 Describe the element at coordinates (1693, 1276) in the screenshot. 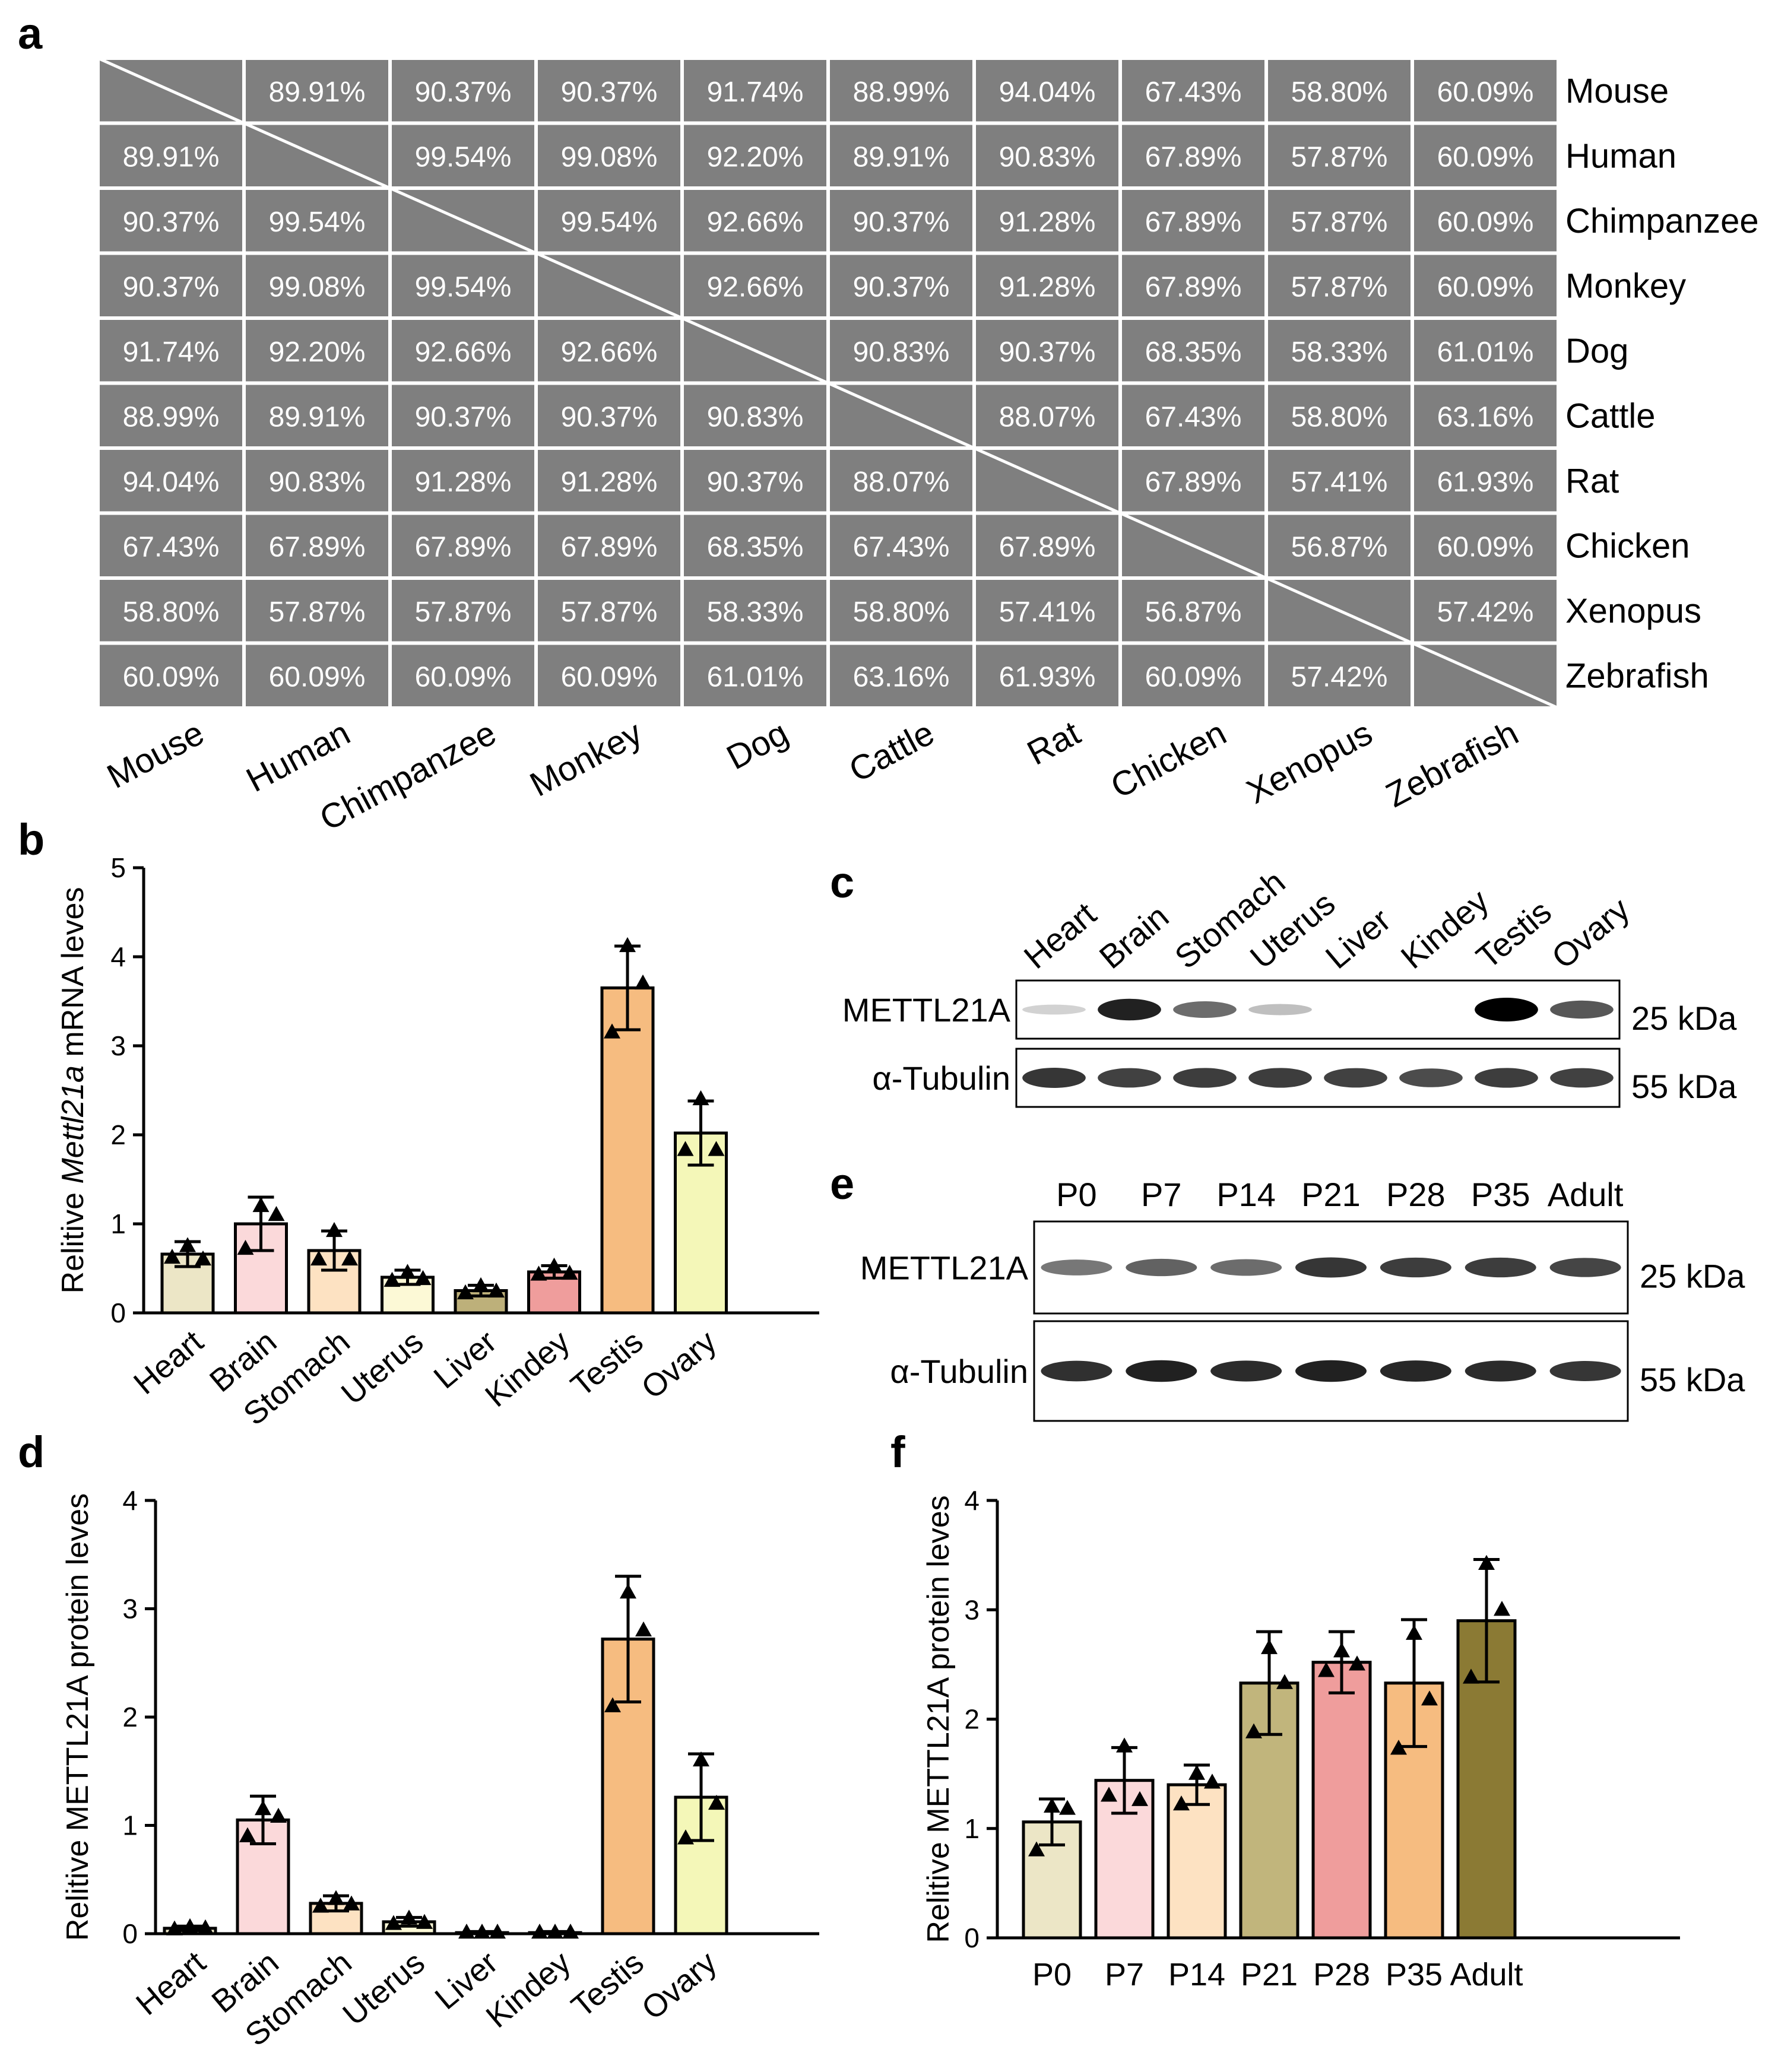

I see `blot-size-label: 25 kDa` at that location.